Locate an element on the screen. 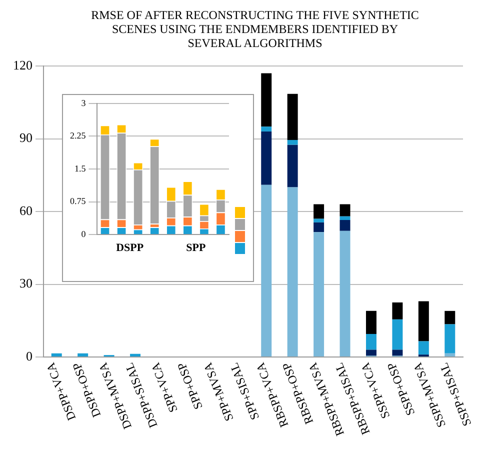 The image size is (477, 451). y-tick-label: 2.25 is located at coordinates (78, 135).